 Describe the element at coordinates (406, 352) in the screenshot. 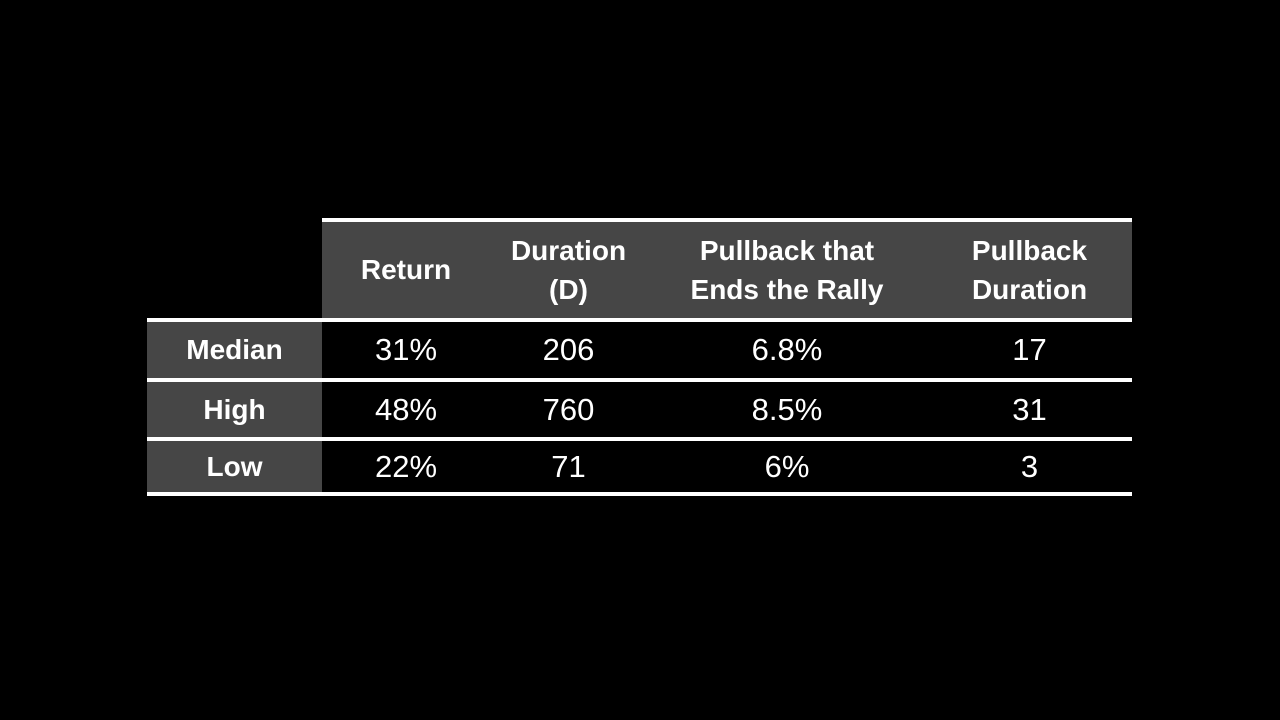

I see `cell-median-return: 31%` at that location.